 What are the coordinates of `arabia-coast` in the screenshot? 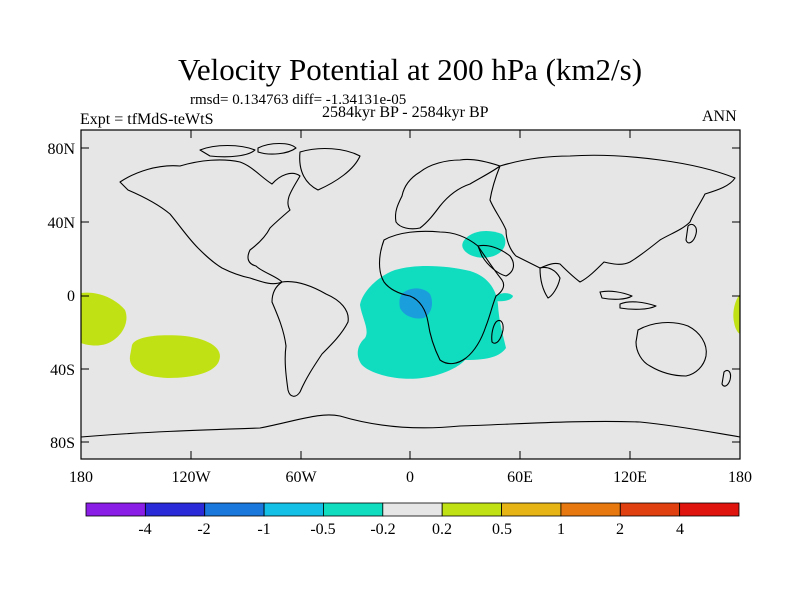 It's located at (496, 260).